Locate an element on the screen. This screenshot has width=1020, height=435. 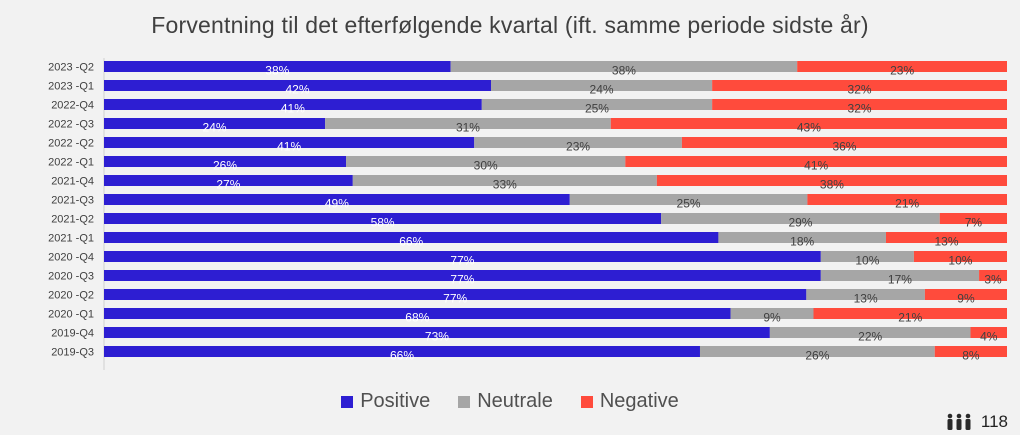
legend-label-neutrale: Neutrale is located at coordinates (515, 401).